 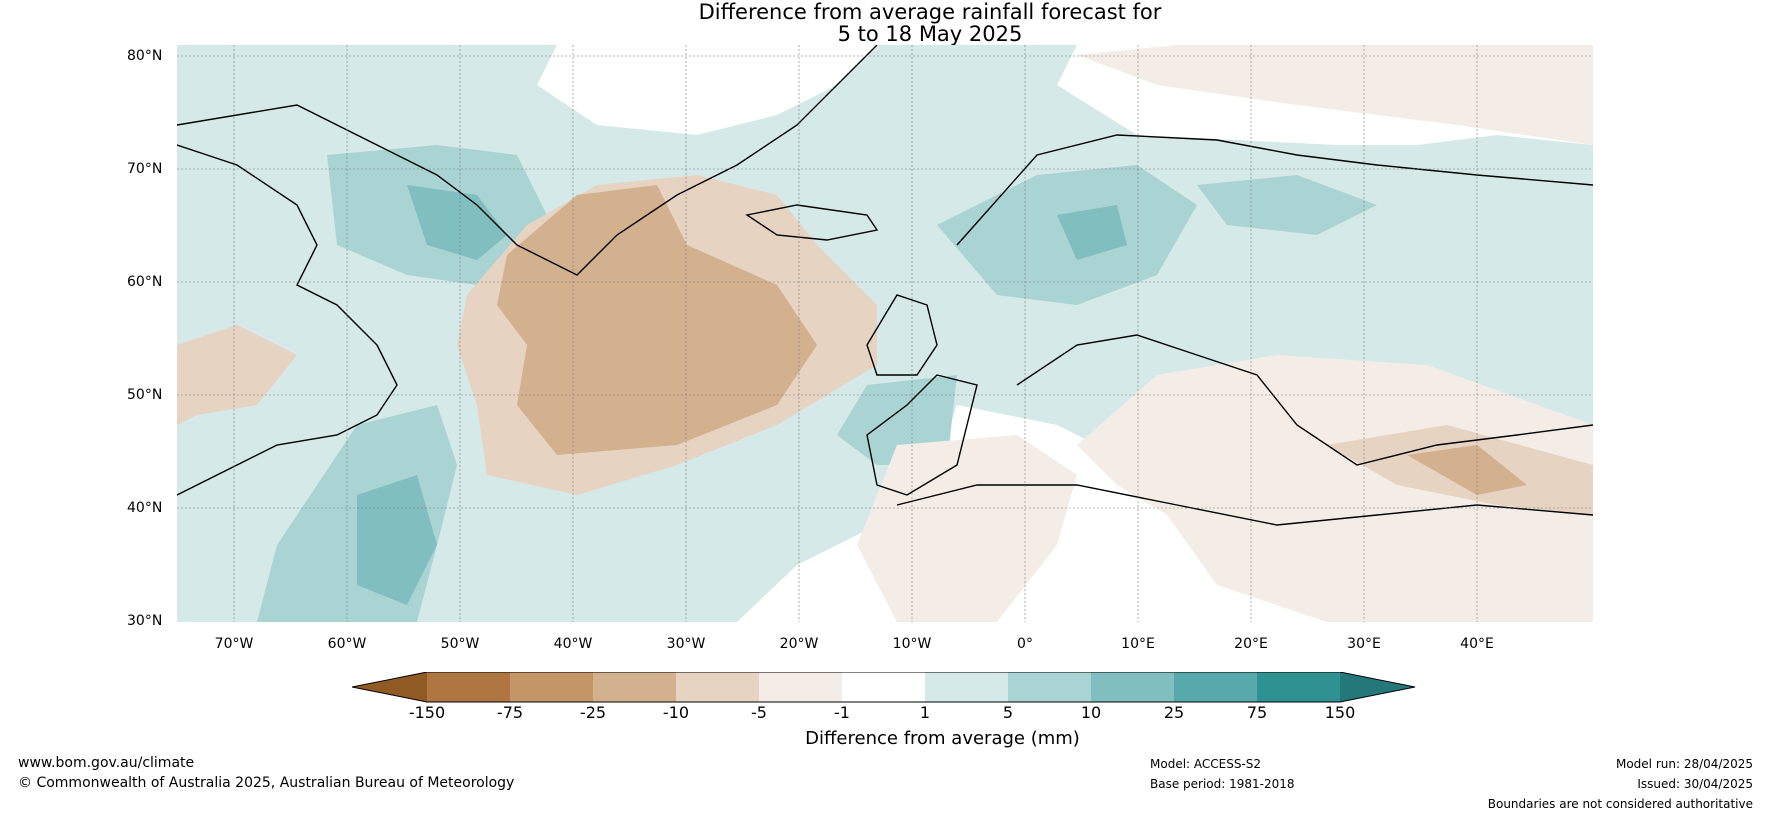 What do you see at coordinates (1364, 644) in the screenshot?
I see `lon-label-30e: 30°E` at bounding box center [1364, 644].